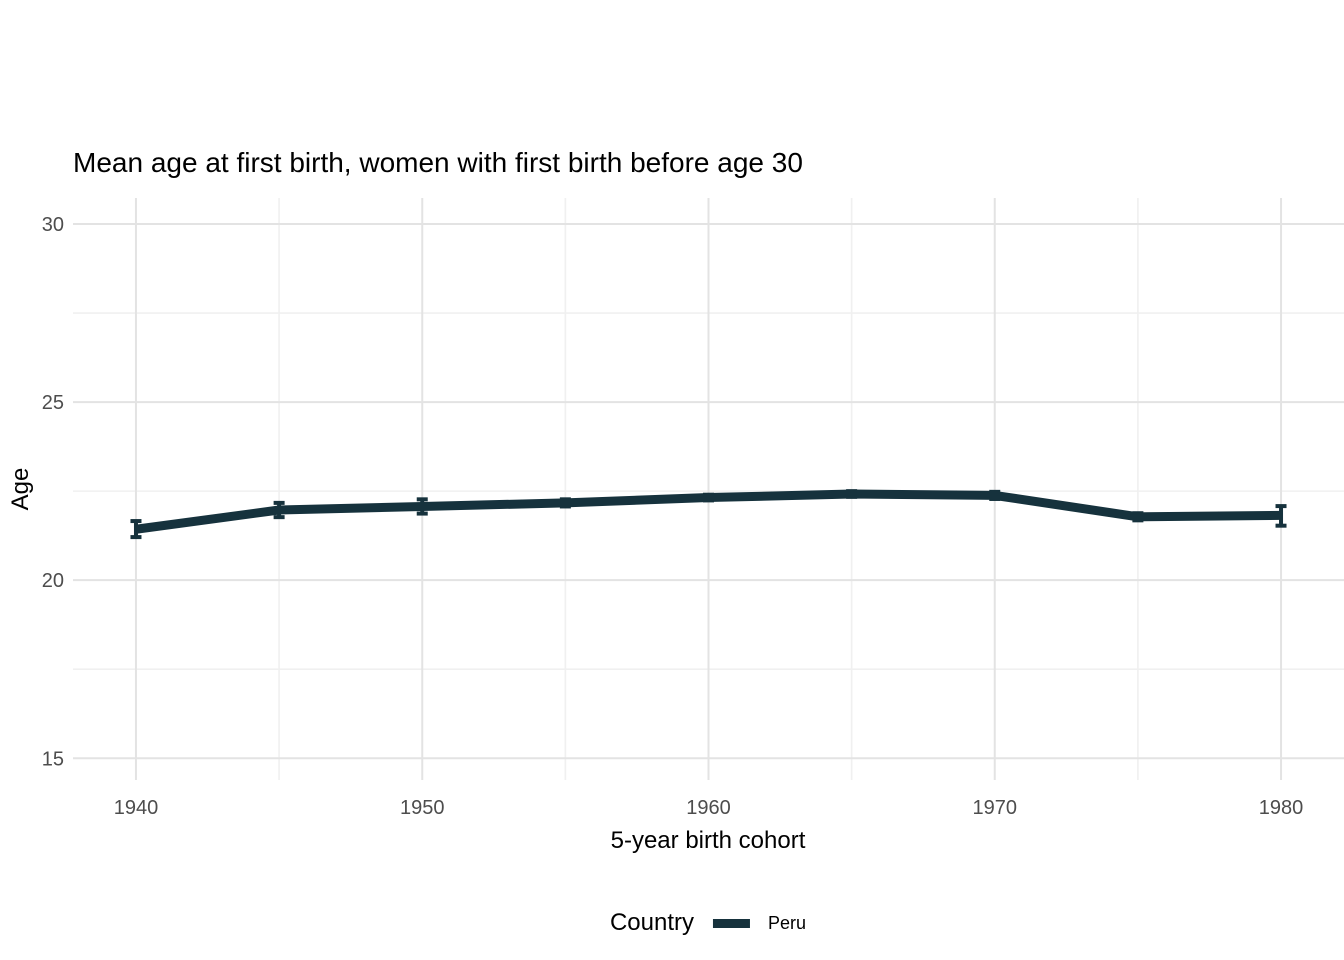  Describe the element at coordinates (53, 581) in the screenshot. I see `y-tick-label: 20` at that location.